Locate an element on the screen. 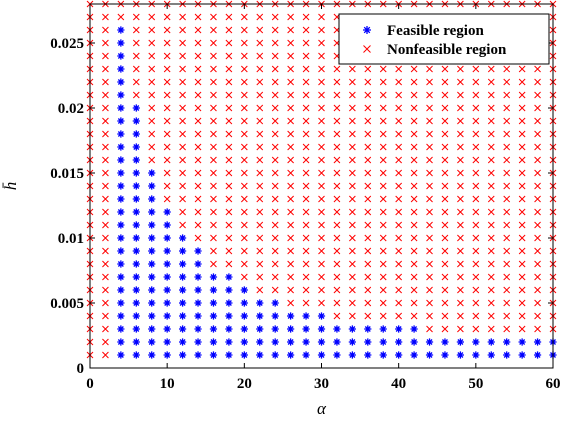 The width and height of the screenshot is (565, 426). x-axis-label: α is located at coordinates (322, 408).